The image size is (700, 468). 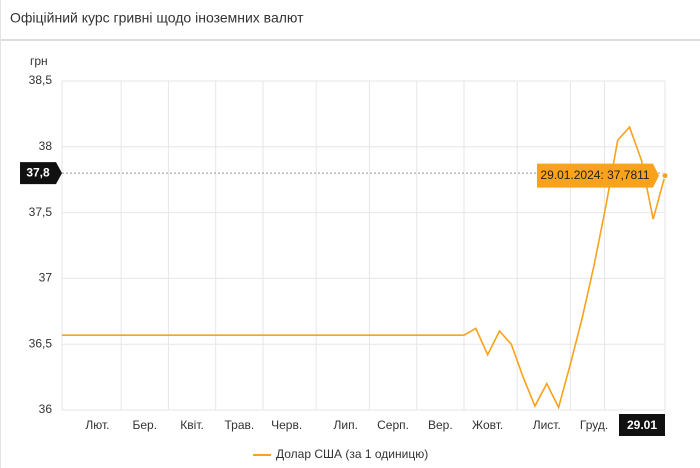 I want to click on tooltip-text: 29.01.2024: 37,7811, so click(x=595, y=175).